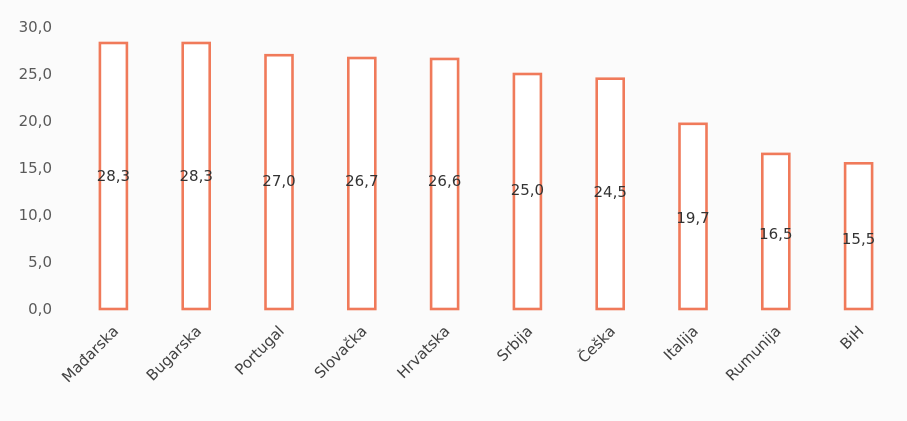 The image size is (907, 421). I want to click on data-label: 15,5, so click(858, 239).